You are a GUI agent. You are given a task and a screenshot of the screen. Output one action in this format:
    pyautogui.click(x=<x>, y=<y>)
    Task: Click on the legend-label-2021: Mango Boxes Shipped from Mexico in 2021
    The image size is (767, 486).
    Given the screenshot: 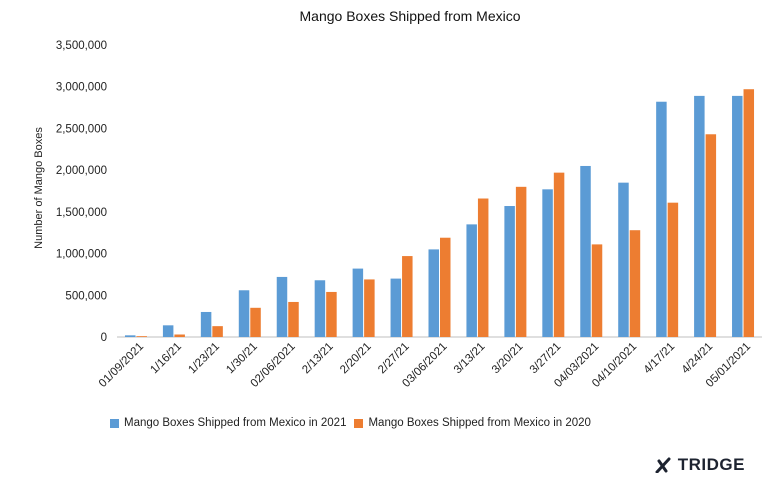 What is the action you would take?
    pyautogui.click(x=235, y=423)
    